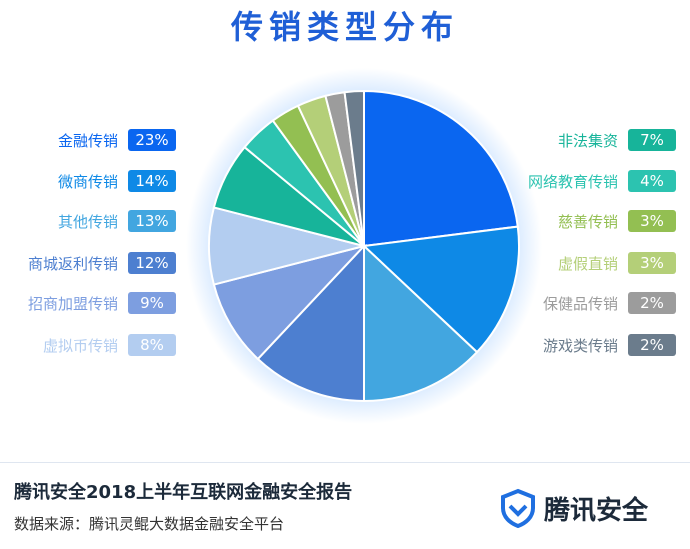 The height and width of the screenshot is (549, 690). I want to click on legend-item: 游戏类传销 2%, so click(601, 345).